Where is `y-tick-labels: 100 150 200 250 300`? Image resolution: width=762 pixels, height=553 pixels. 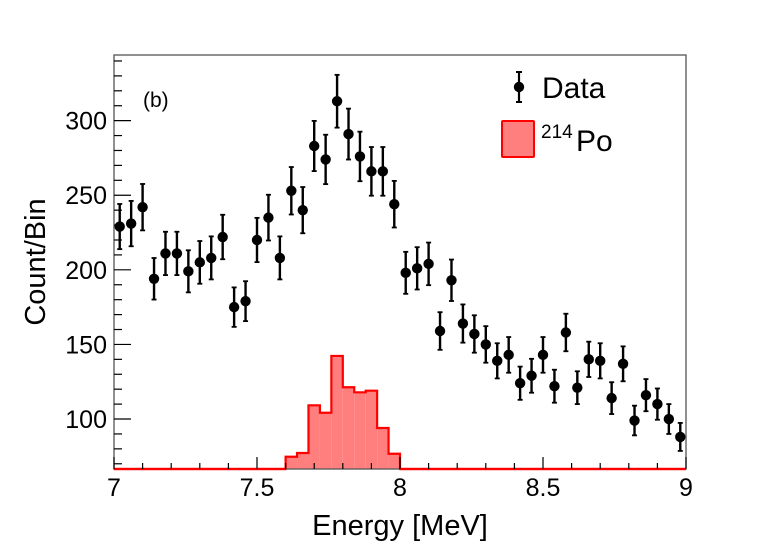 y-tick-labels: 100 150 200 250 300 is located at coordinates (86, 271).